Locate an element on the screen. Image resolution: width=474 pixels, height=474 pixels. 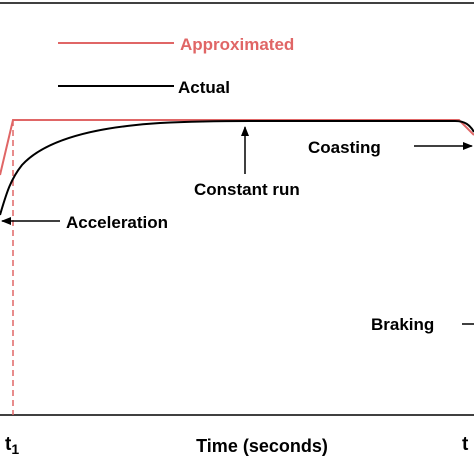
t1-subscript: 1 is located at coordinates (15, 449).